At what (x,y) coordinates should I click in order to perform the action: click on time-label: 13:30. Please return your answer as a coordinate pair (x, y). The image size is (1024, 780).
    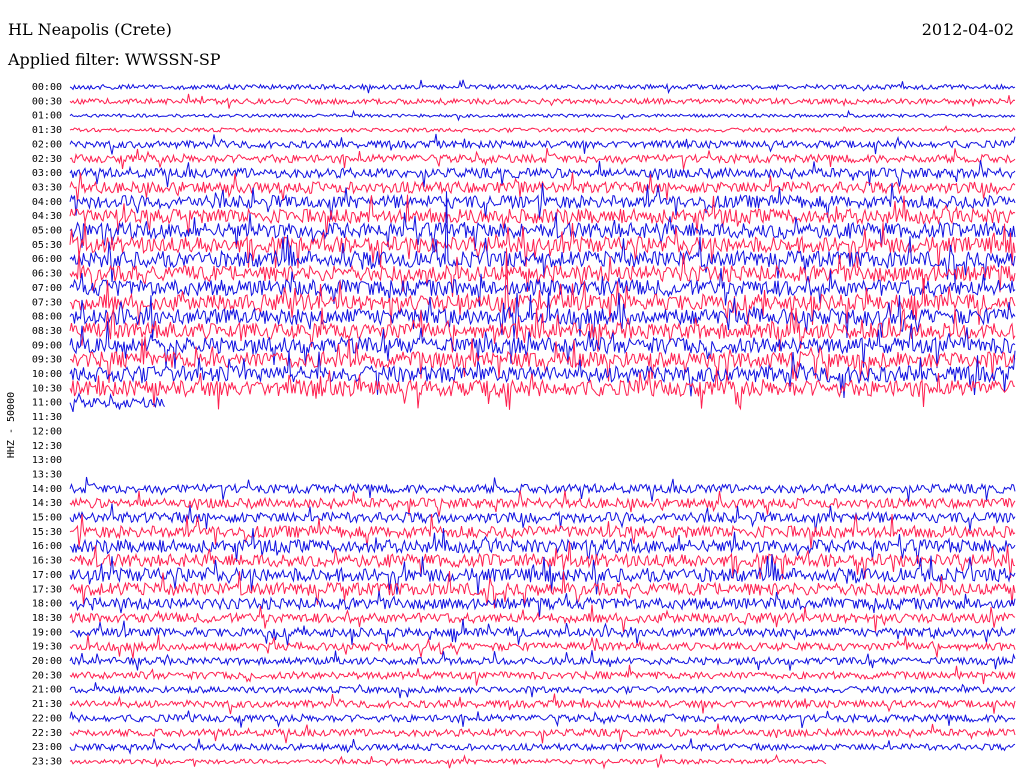
    Looking at the image, I should click on (47, 474).